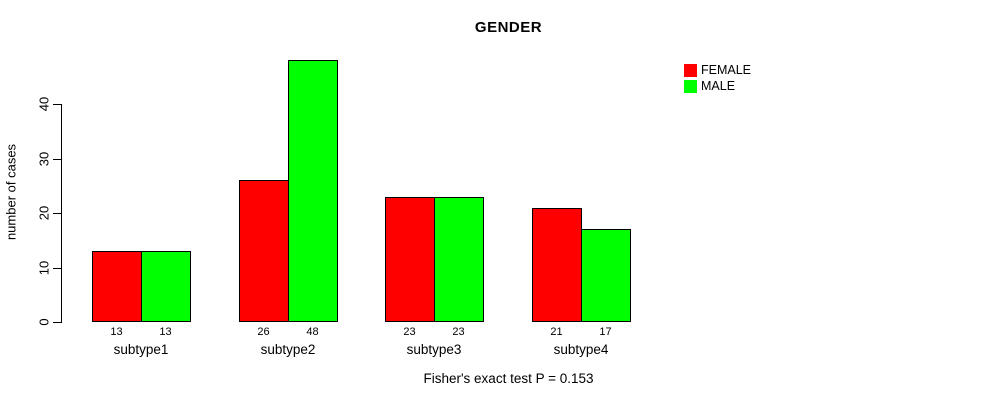 This screenshot has height=400, width=990. What do you see at coordinates (61, 213) in the screenshot?
I see `y-axis-line` at bounding box center [61, 213].